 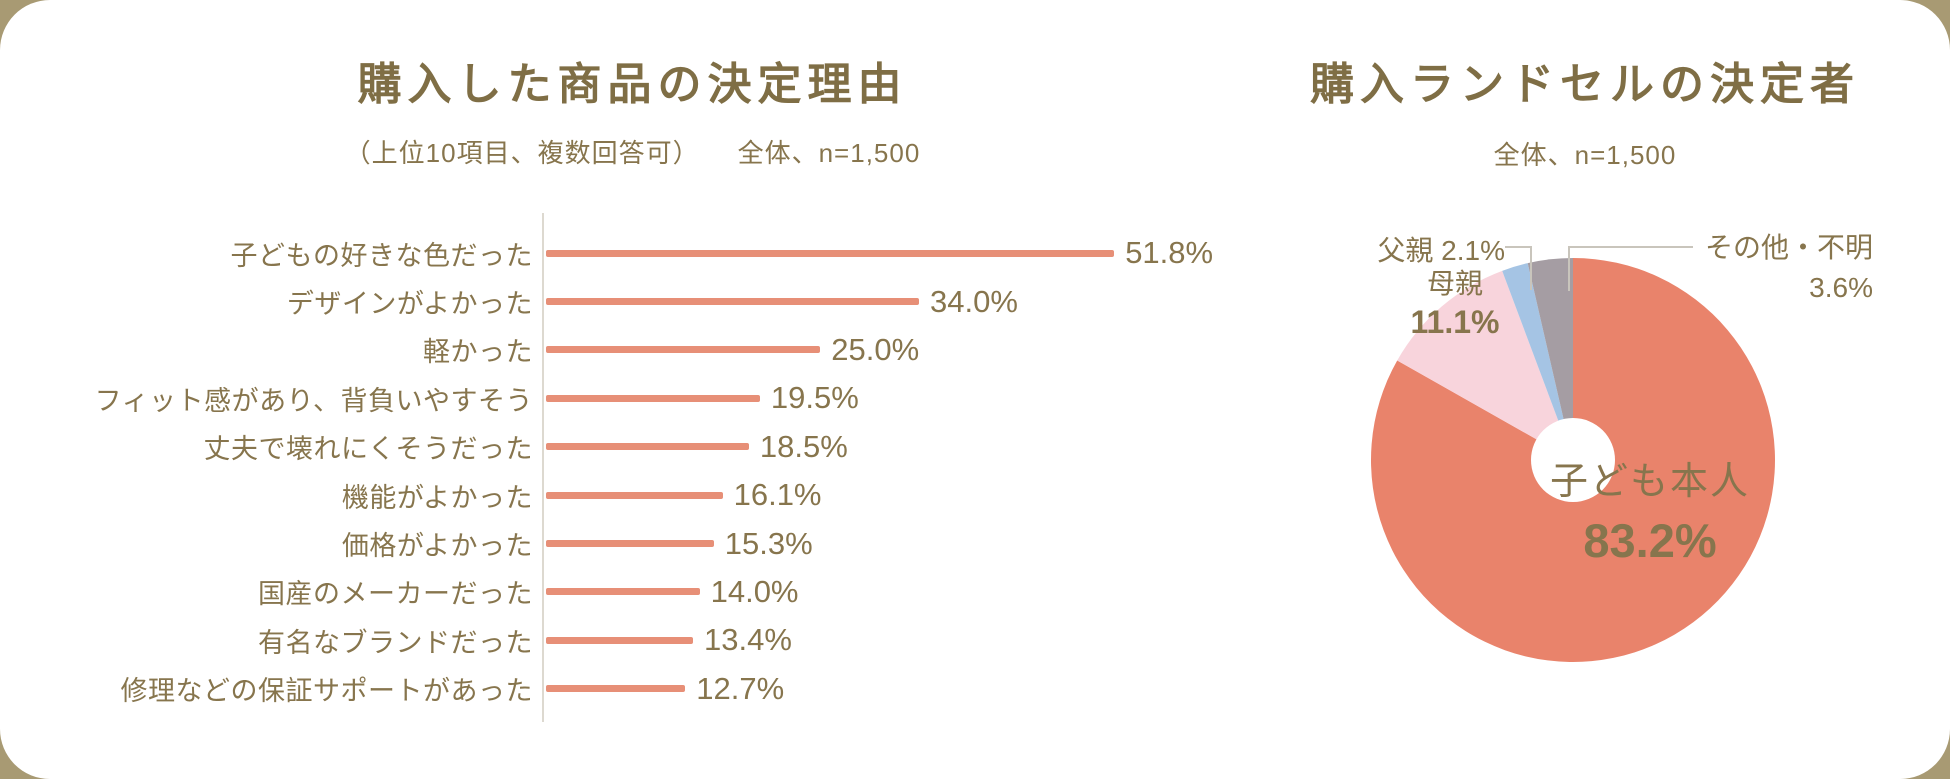 I want to click on bar-track: 18.5%, so click(x=697, y=447).